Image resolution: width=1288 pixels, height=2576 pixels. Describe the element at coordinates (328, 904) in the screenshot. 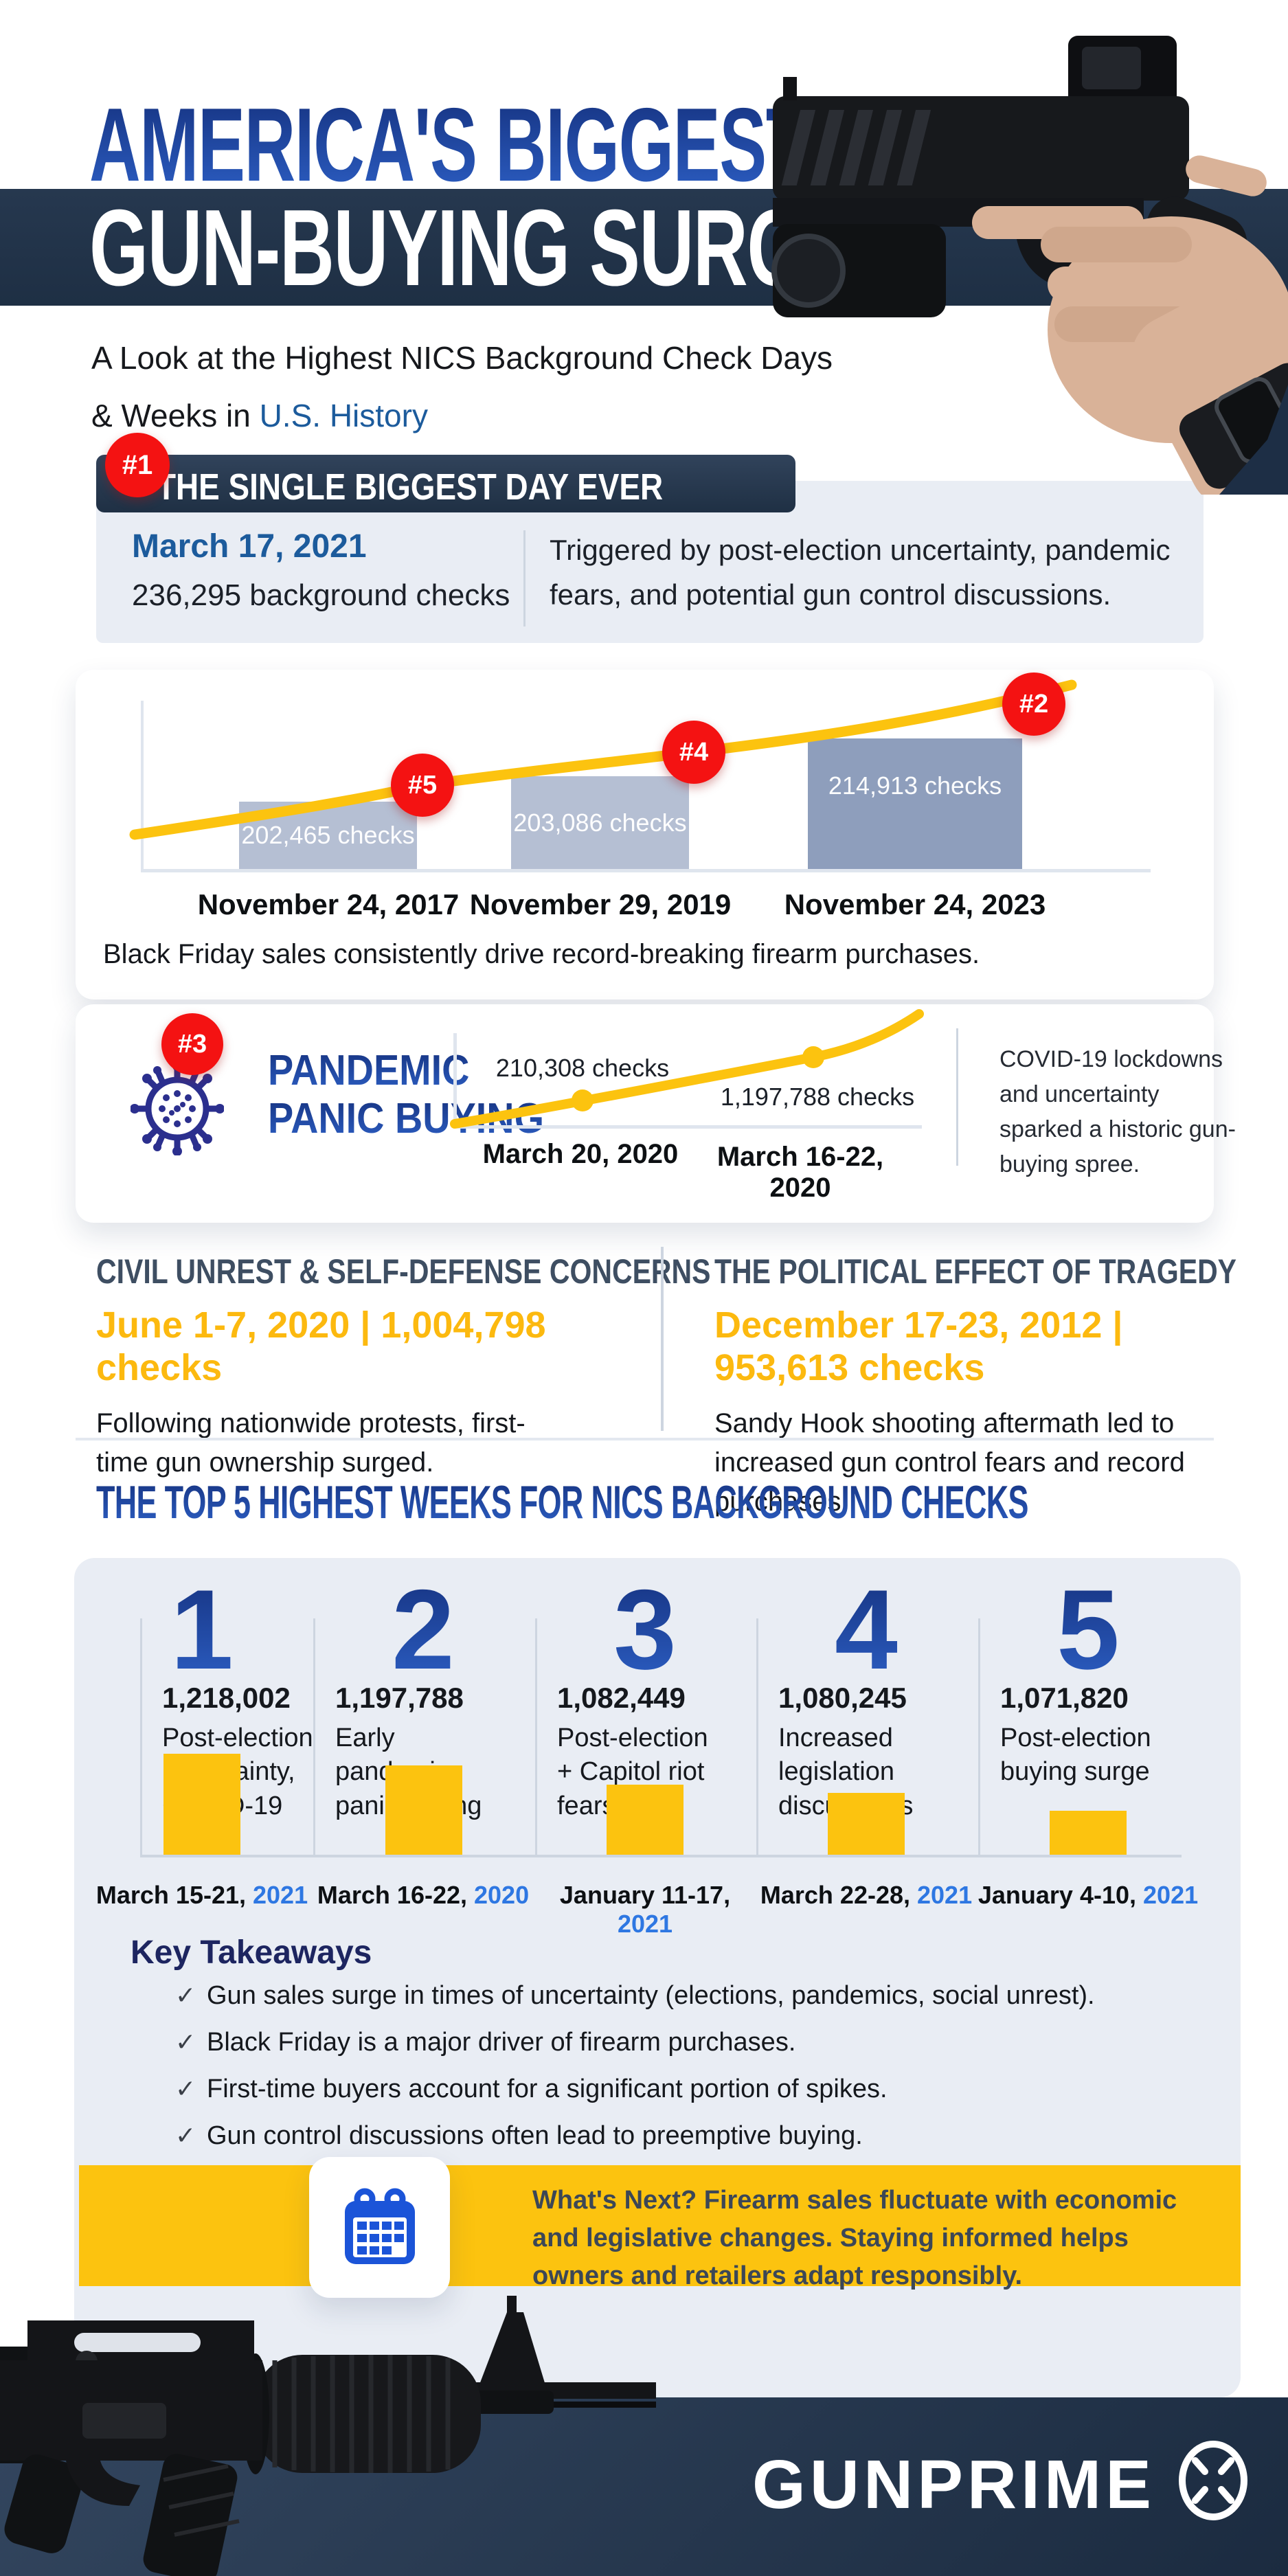

I see `bar-date: November 24, 2017` at that location.